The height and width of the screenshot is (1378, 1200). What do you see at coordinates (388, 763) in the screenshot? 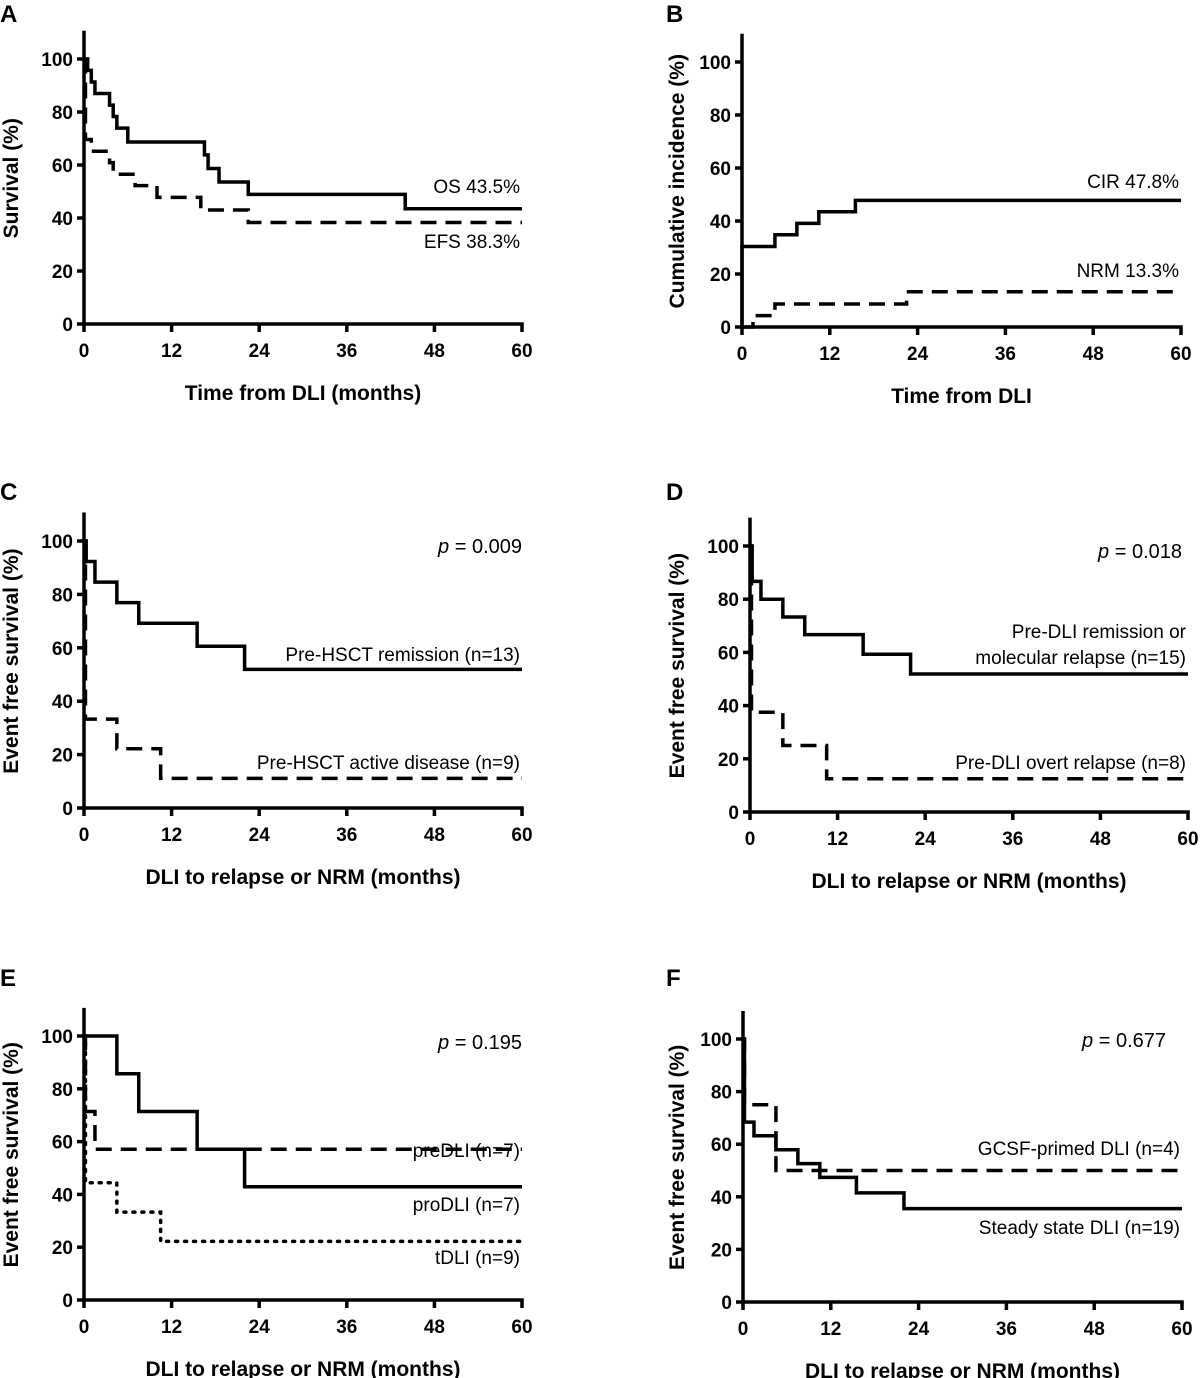
I see `series-label: Pre-HSCT active disease (n=9)` at bounding box center [388, 763].